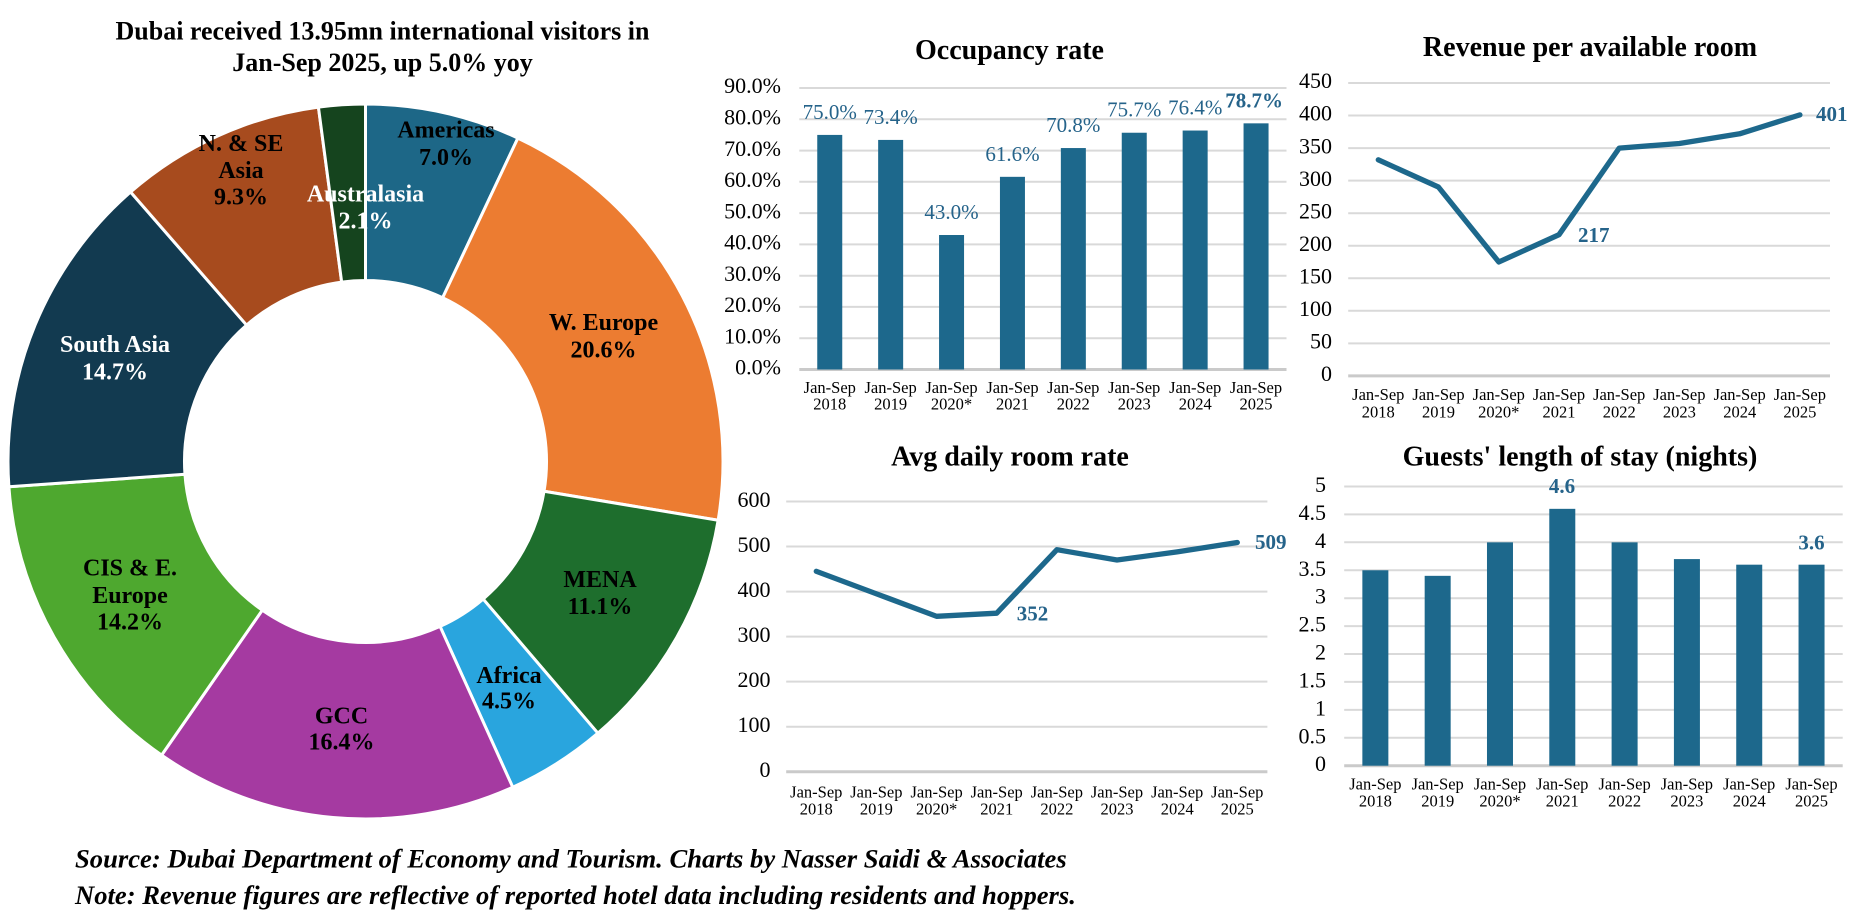  Describe the element at coordinates (1313, 512) in the screenshot. I see `svg-text: 4.5` at that location.